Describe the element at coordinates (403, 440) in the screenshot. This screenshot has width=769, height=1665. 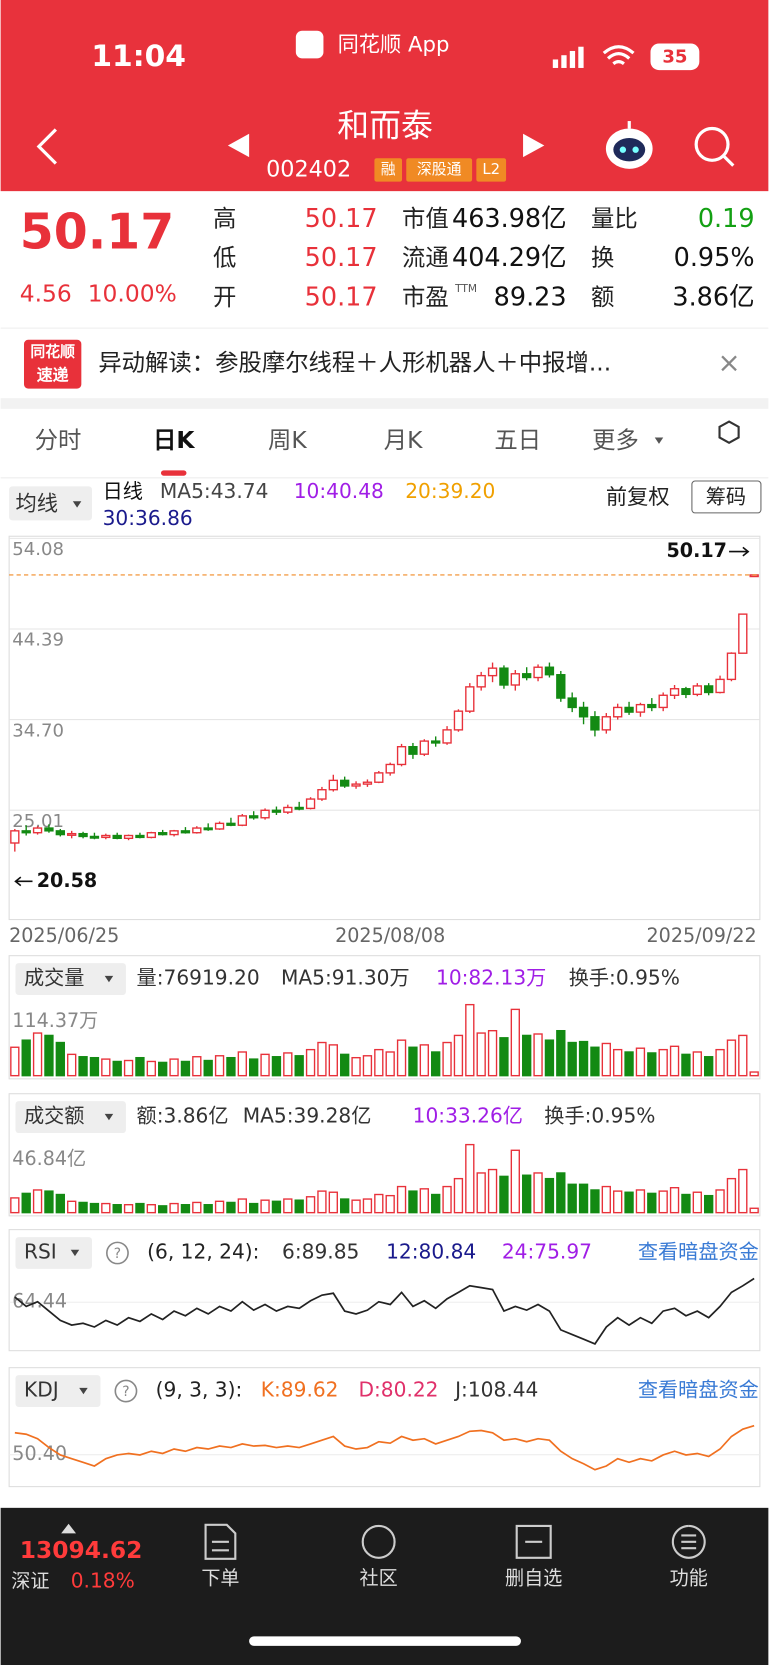
I see `tab: 月K` at that location.